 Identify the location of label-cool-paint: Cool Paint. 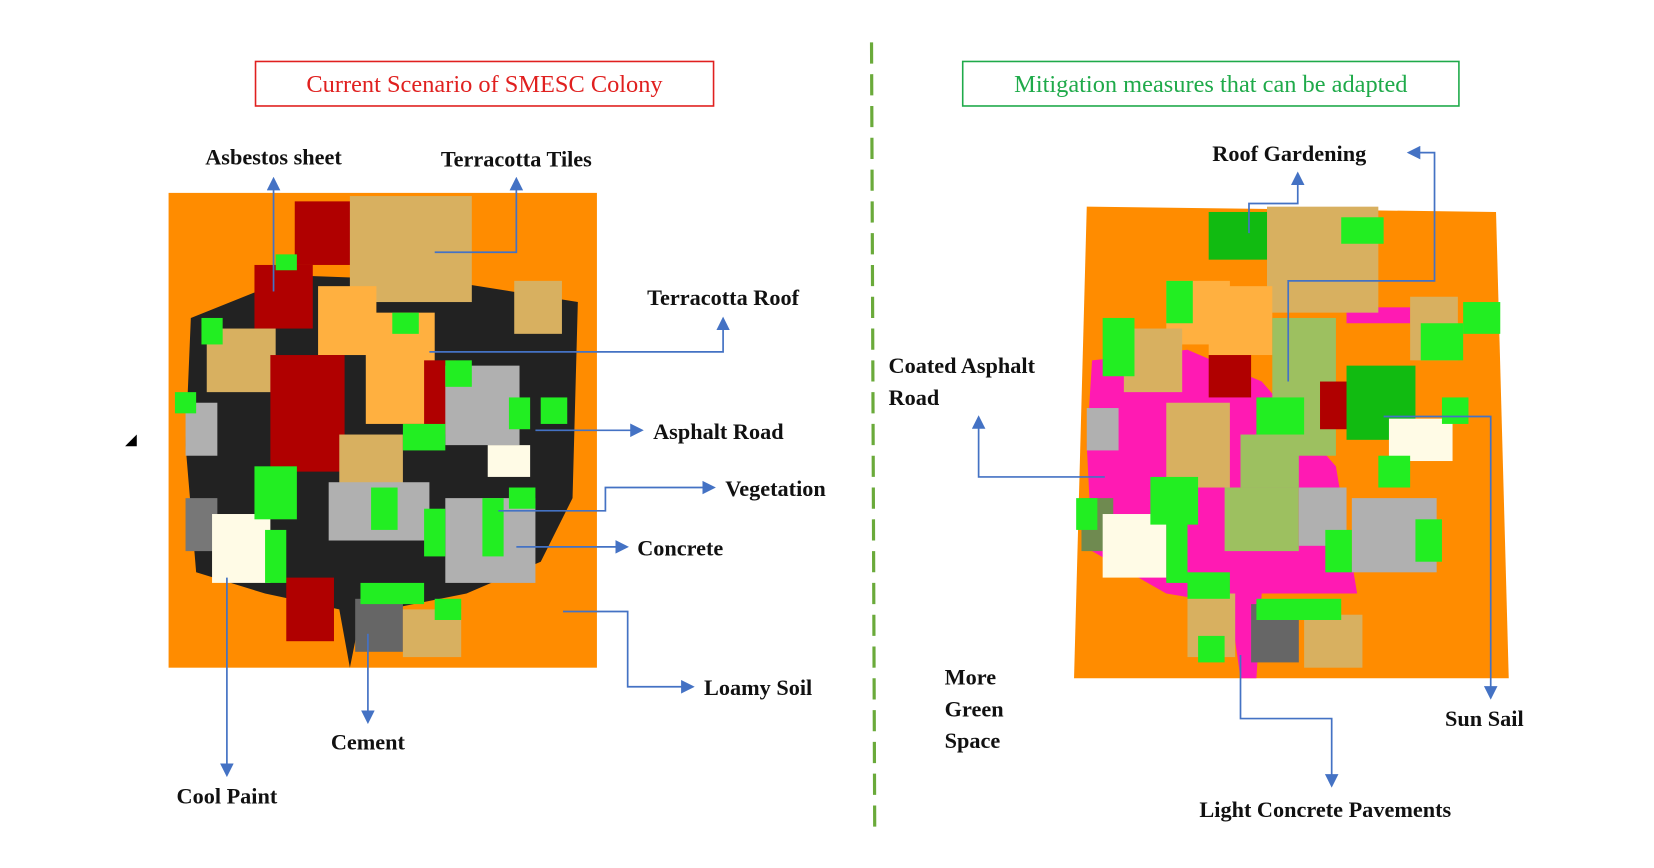
(227, 795).